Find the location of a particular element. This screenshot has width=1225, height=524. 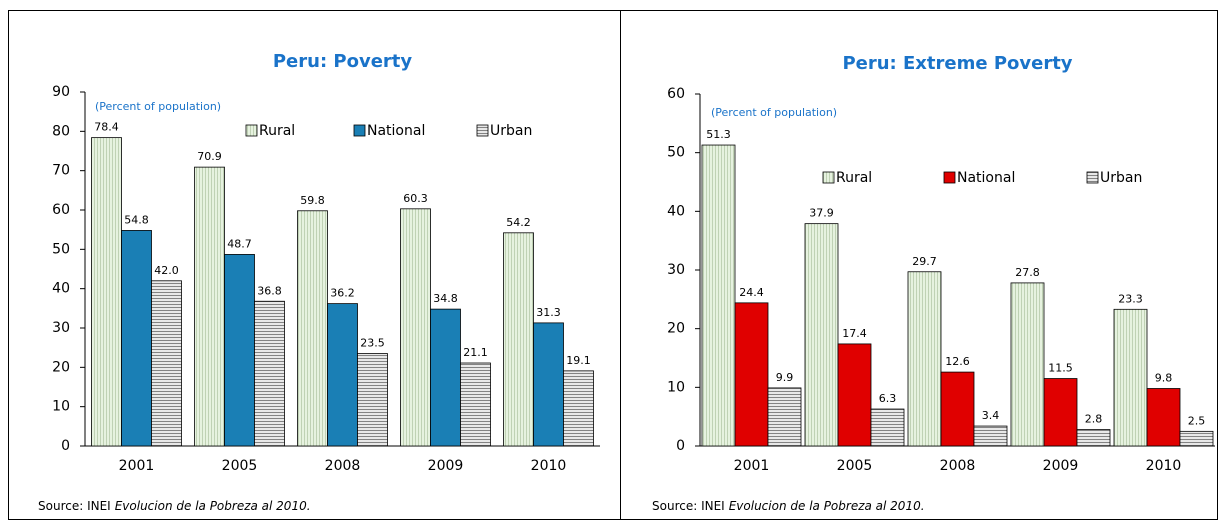

y-tick-label: 90 is located at coordinates (61, 92).